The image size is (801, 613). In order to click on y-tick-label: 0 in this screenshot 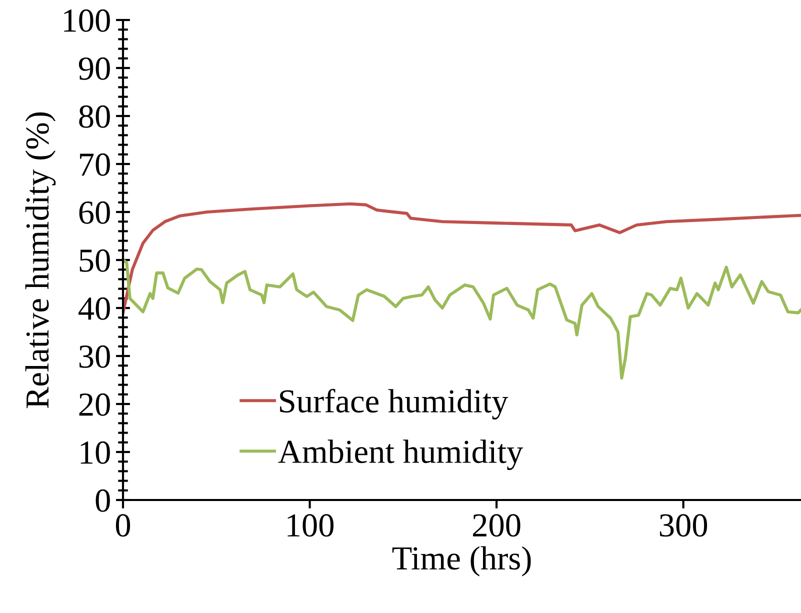, I will do `click(103, 500)`.